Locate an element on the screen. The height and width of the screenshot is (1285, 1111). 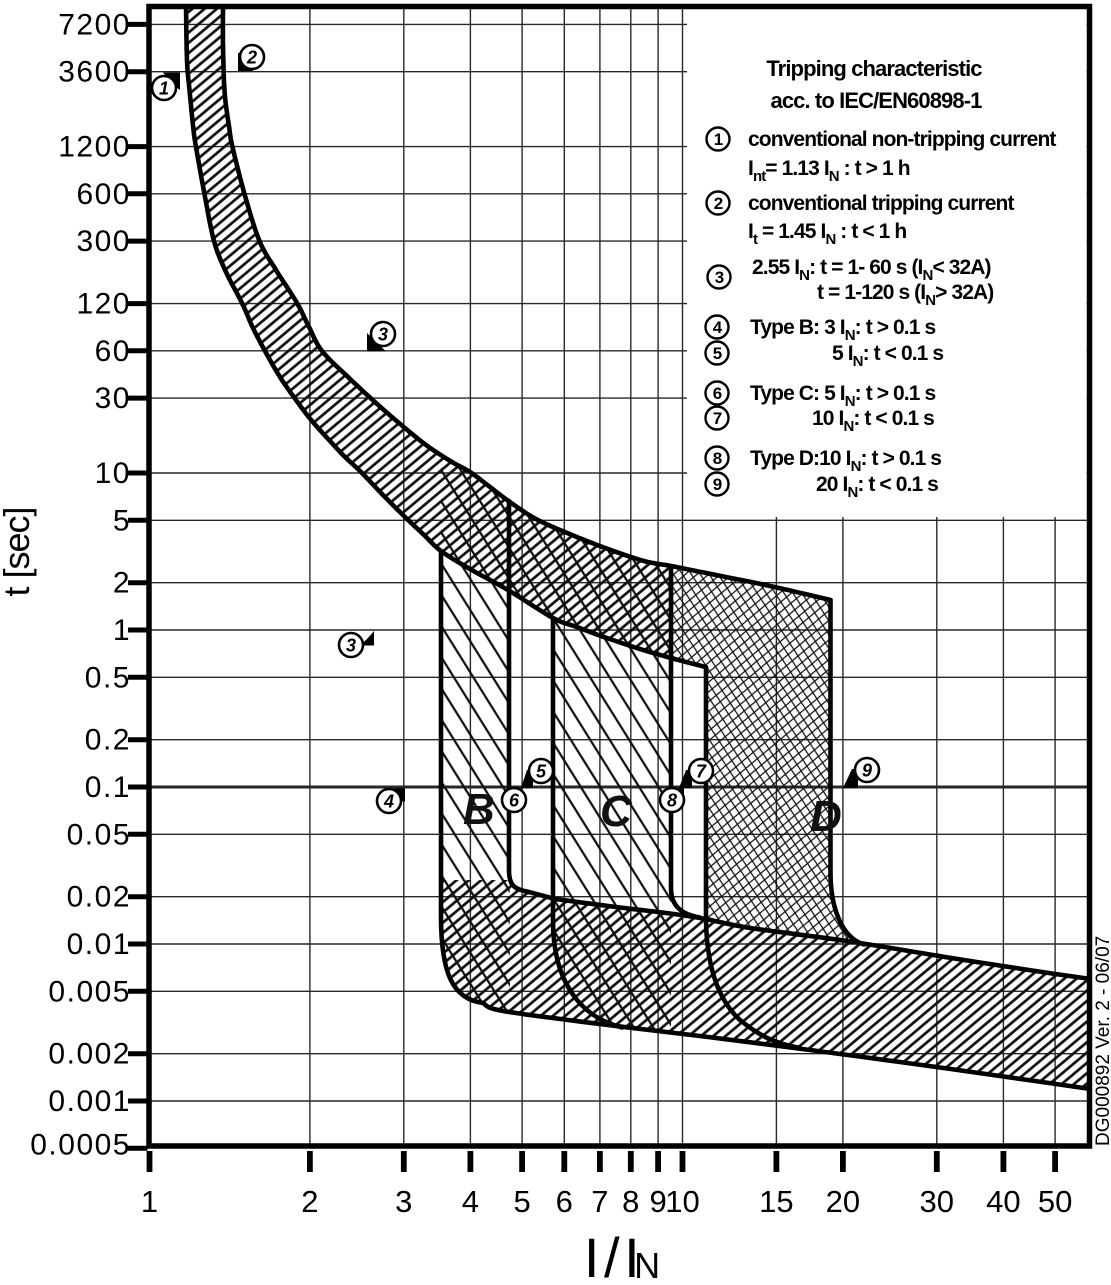
svg-text: 40 is located at coordinates (1003, 1201).